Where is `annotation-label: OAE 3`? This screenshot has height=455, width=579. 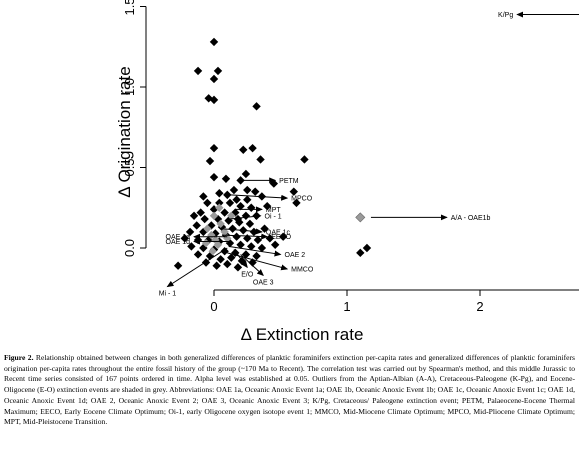 annotation-label: OAE 3 is located at coordinates (263, 282).